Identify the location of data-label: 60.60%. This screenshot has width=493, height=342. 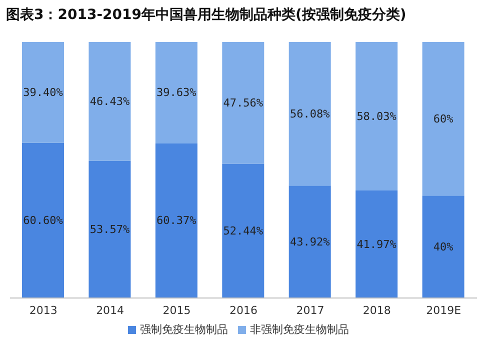
(43, 220).